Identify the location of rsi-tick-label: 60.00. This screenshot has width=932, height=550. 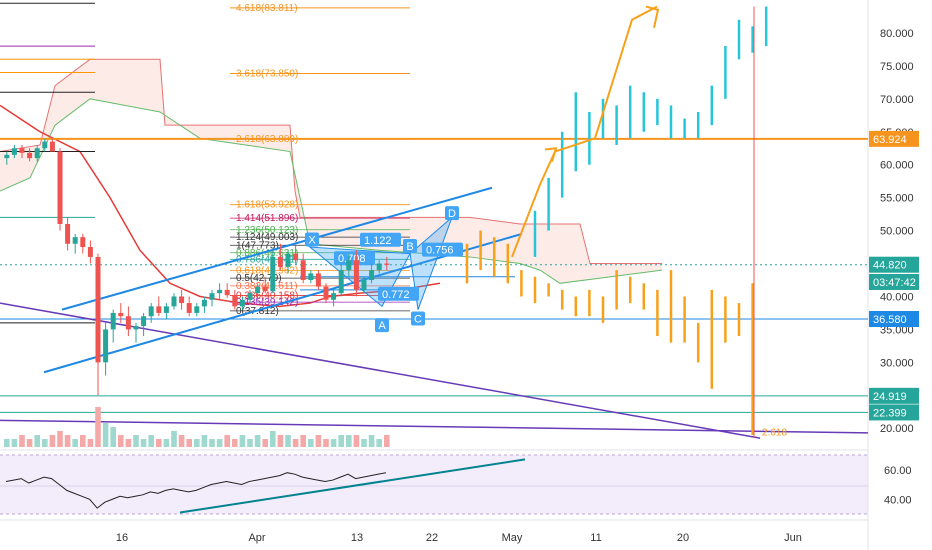
(898, 471).